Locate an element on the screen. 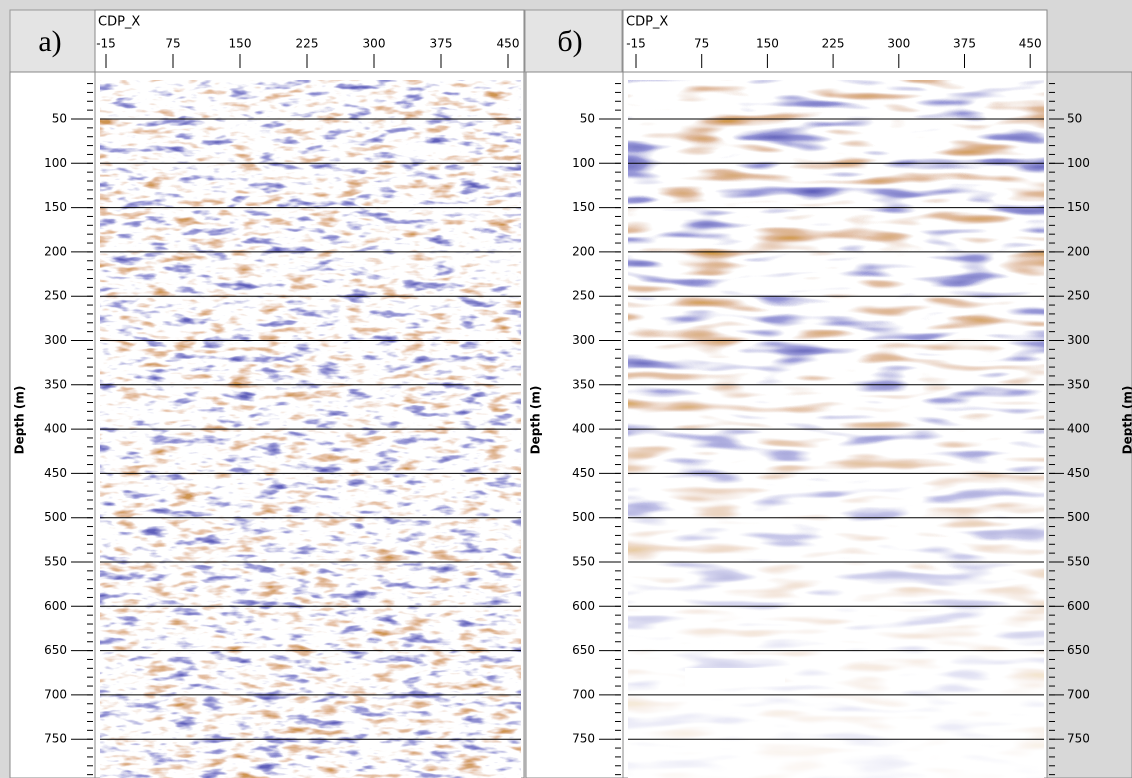  y-tick-label-right: 50 is located at coordinates (1074, 119).